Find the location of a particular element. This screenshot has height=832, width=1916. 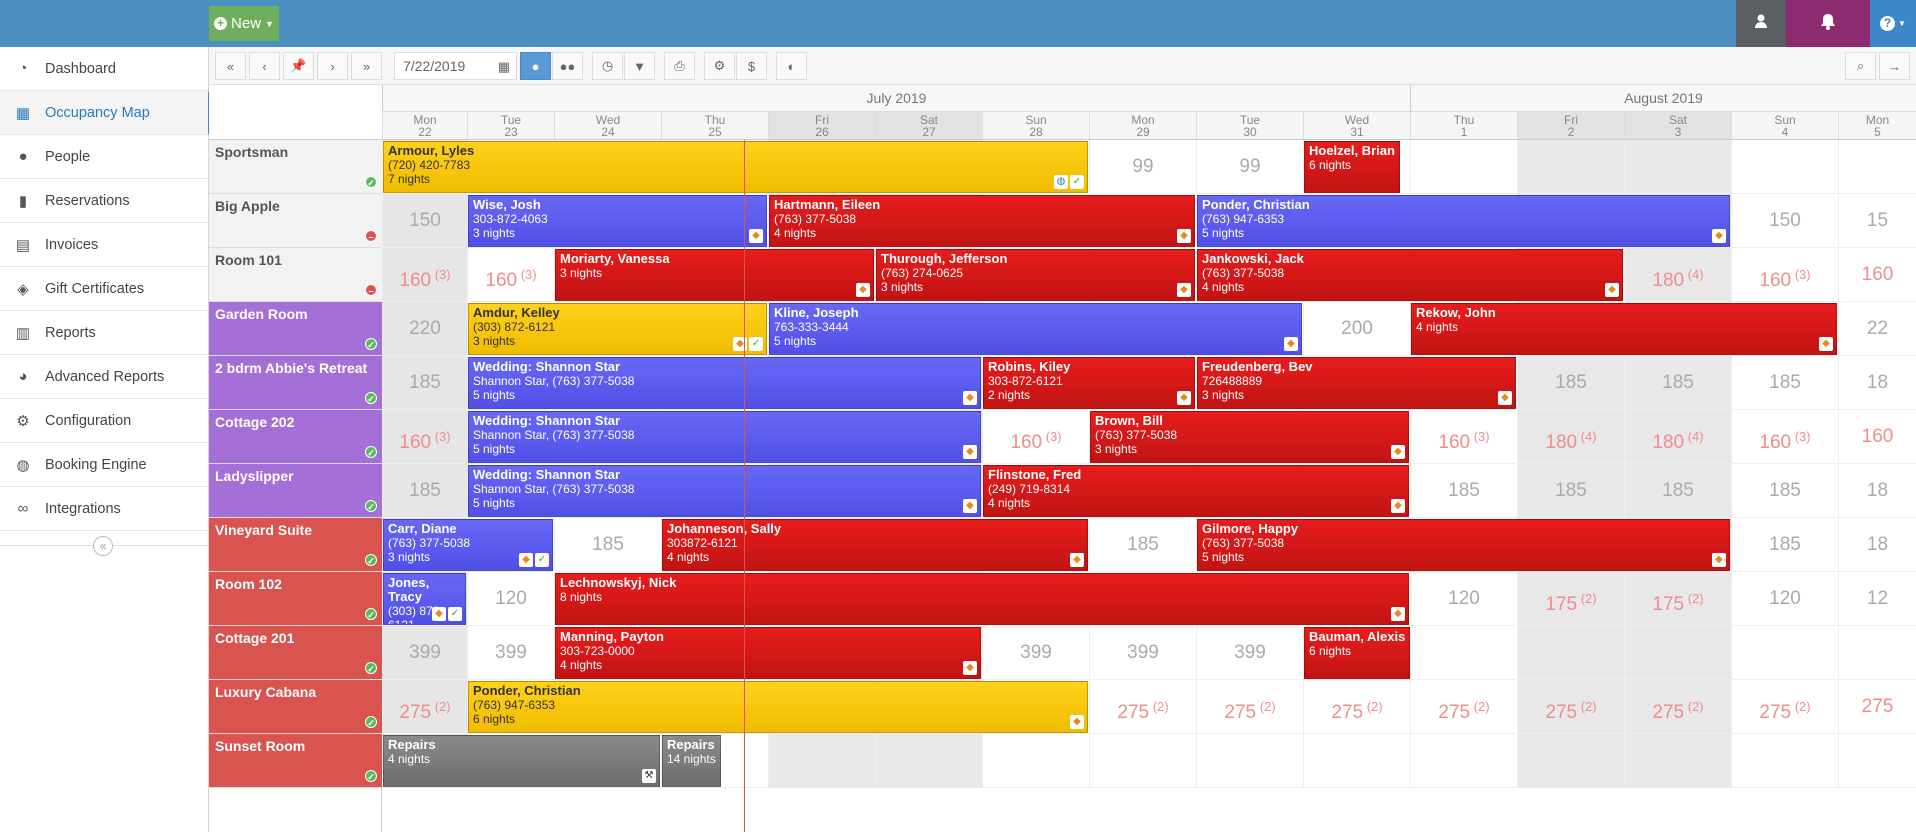

next-button: › is located at coordinates (332, 66).